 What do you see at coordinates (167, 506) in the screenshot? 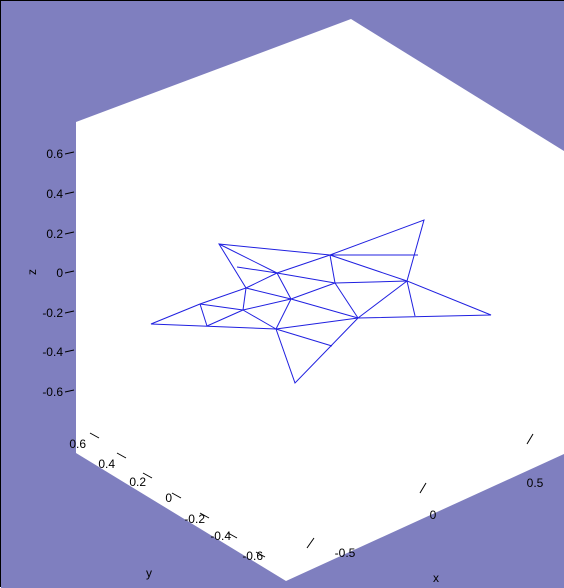
I see `y-axis: 0.6 0.4 0.2 0 -0.2 -0.4 -0.6 y` at bounding box center [167, 506].